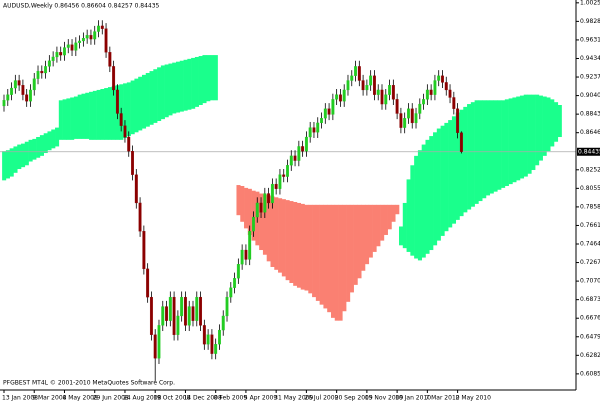 The height and width of the screenshot is (404, 600). Describe the element at coordinates (384, 398) in the screenshot. I see `x-tick-label: 15 Nov 2009` at that location.